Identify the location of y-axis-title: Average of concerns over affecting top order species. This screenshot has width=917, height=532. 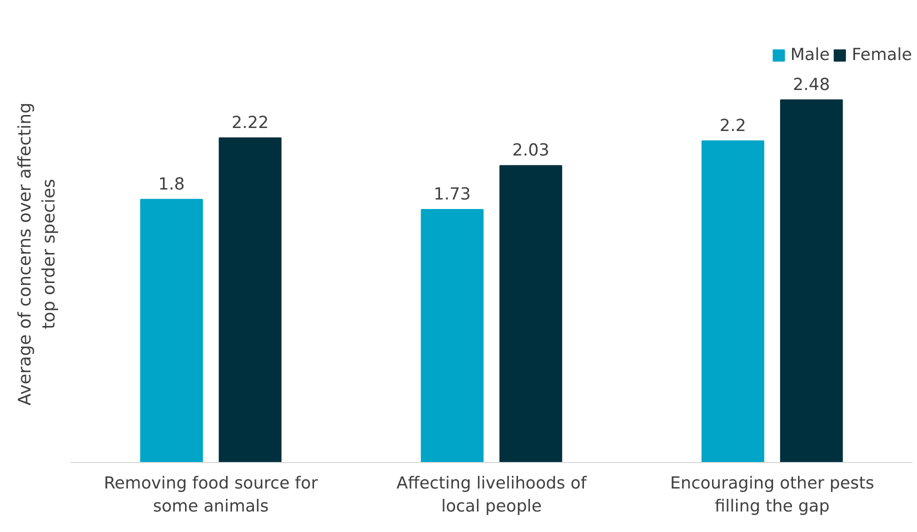
(38, 254).